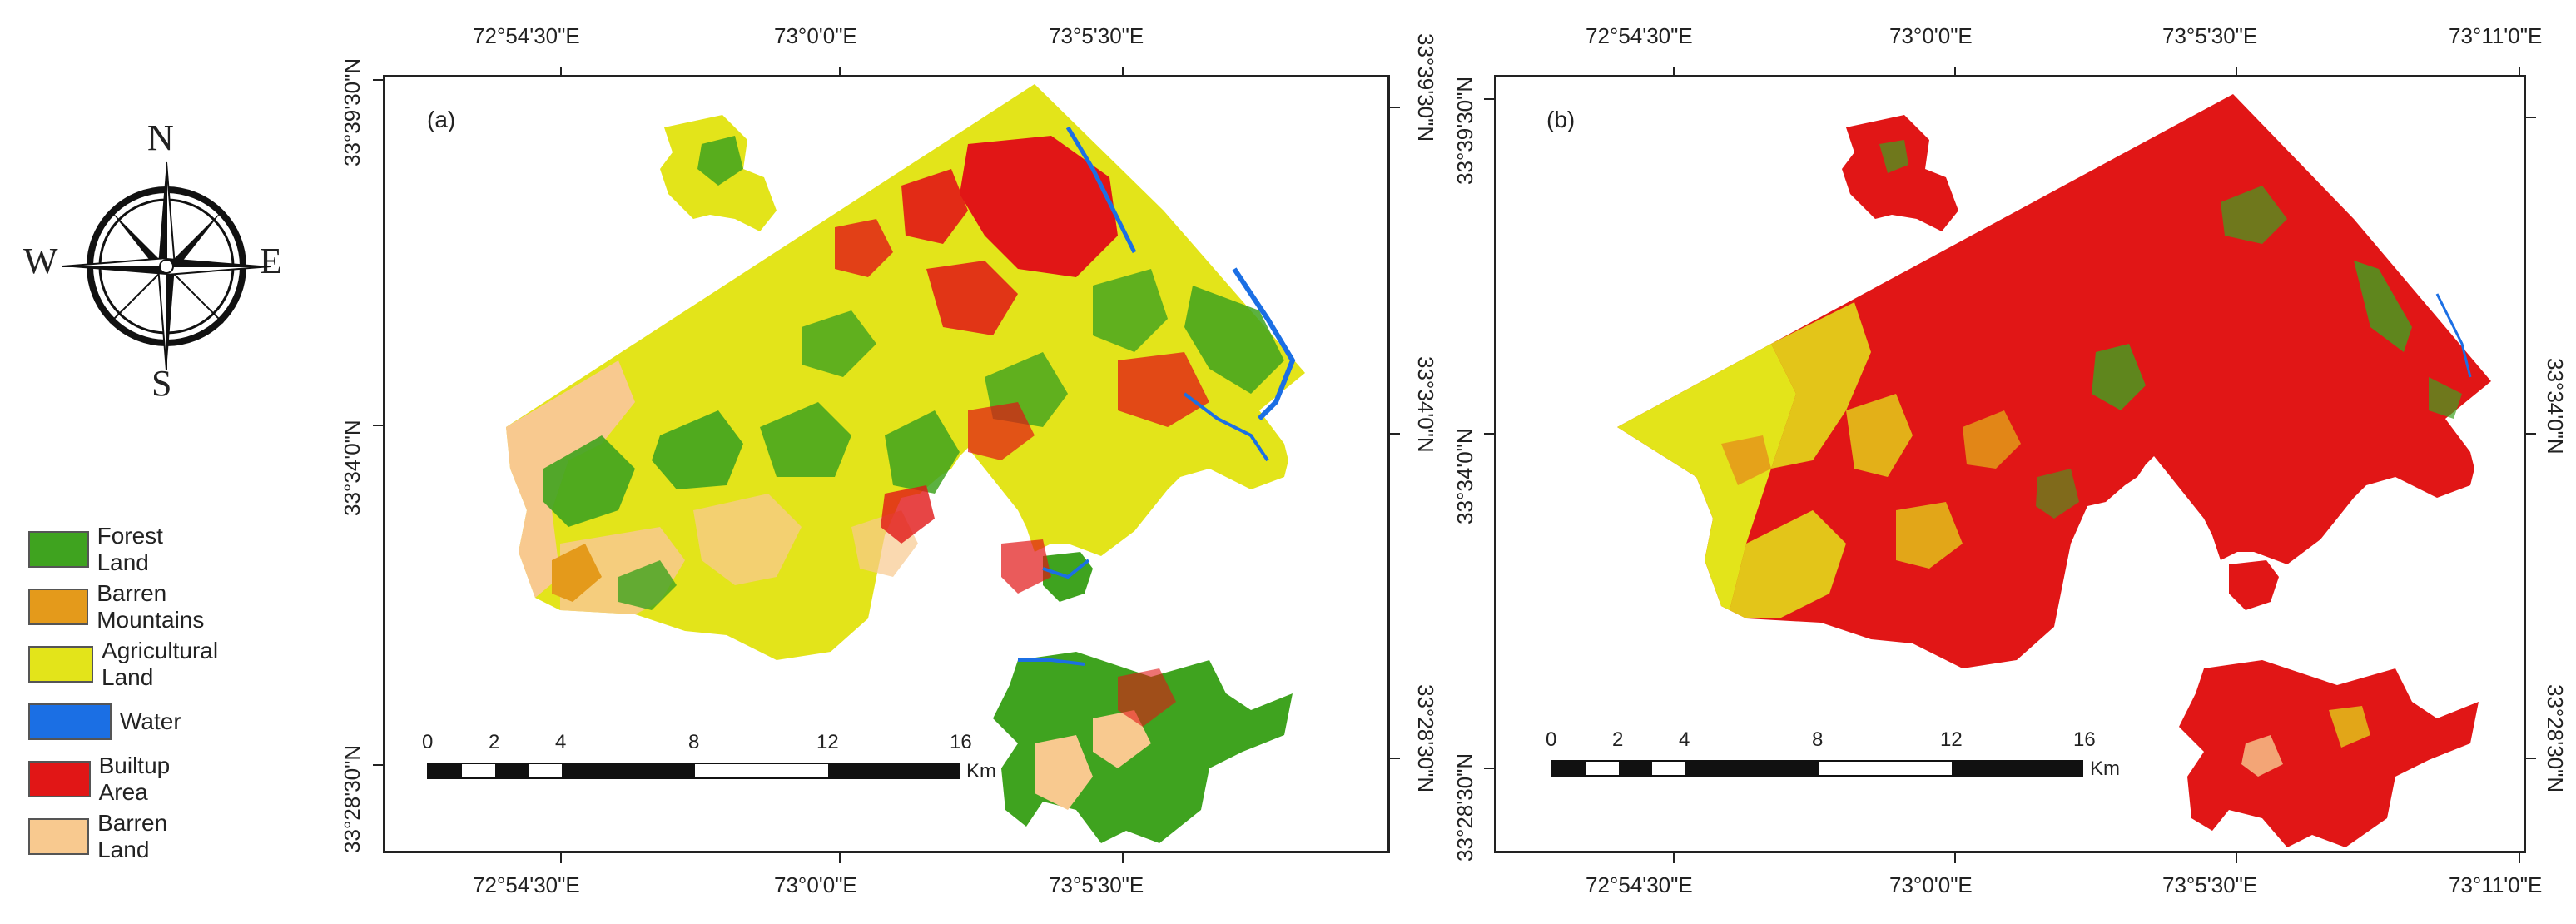  I want to click on legend-item-barren-mountains: Barren Mountains, so click(127, 606).